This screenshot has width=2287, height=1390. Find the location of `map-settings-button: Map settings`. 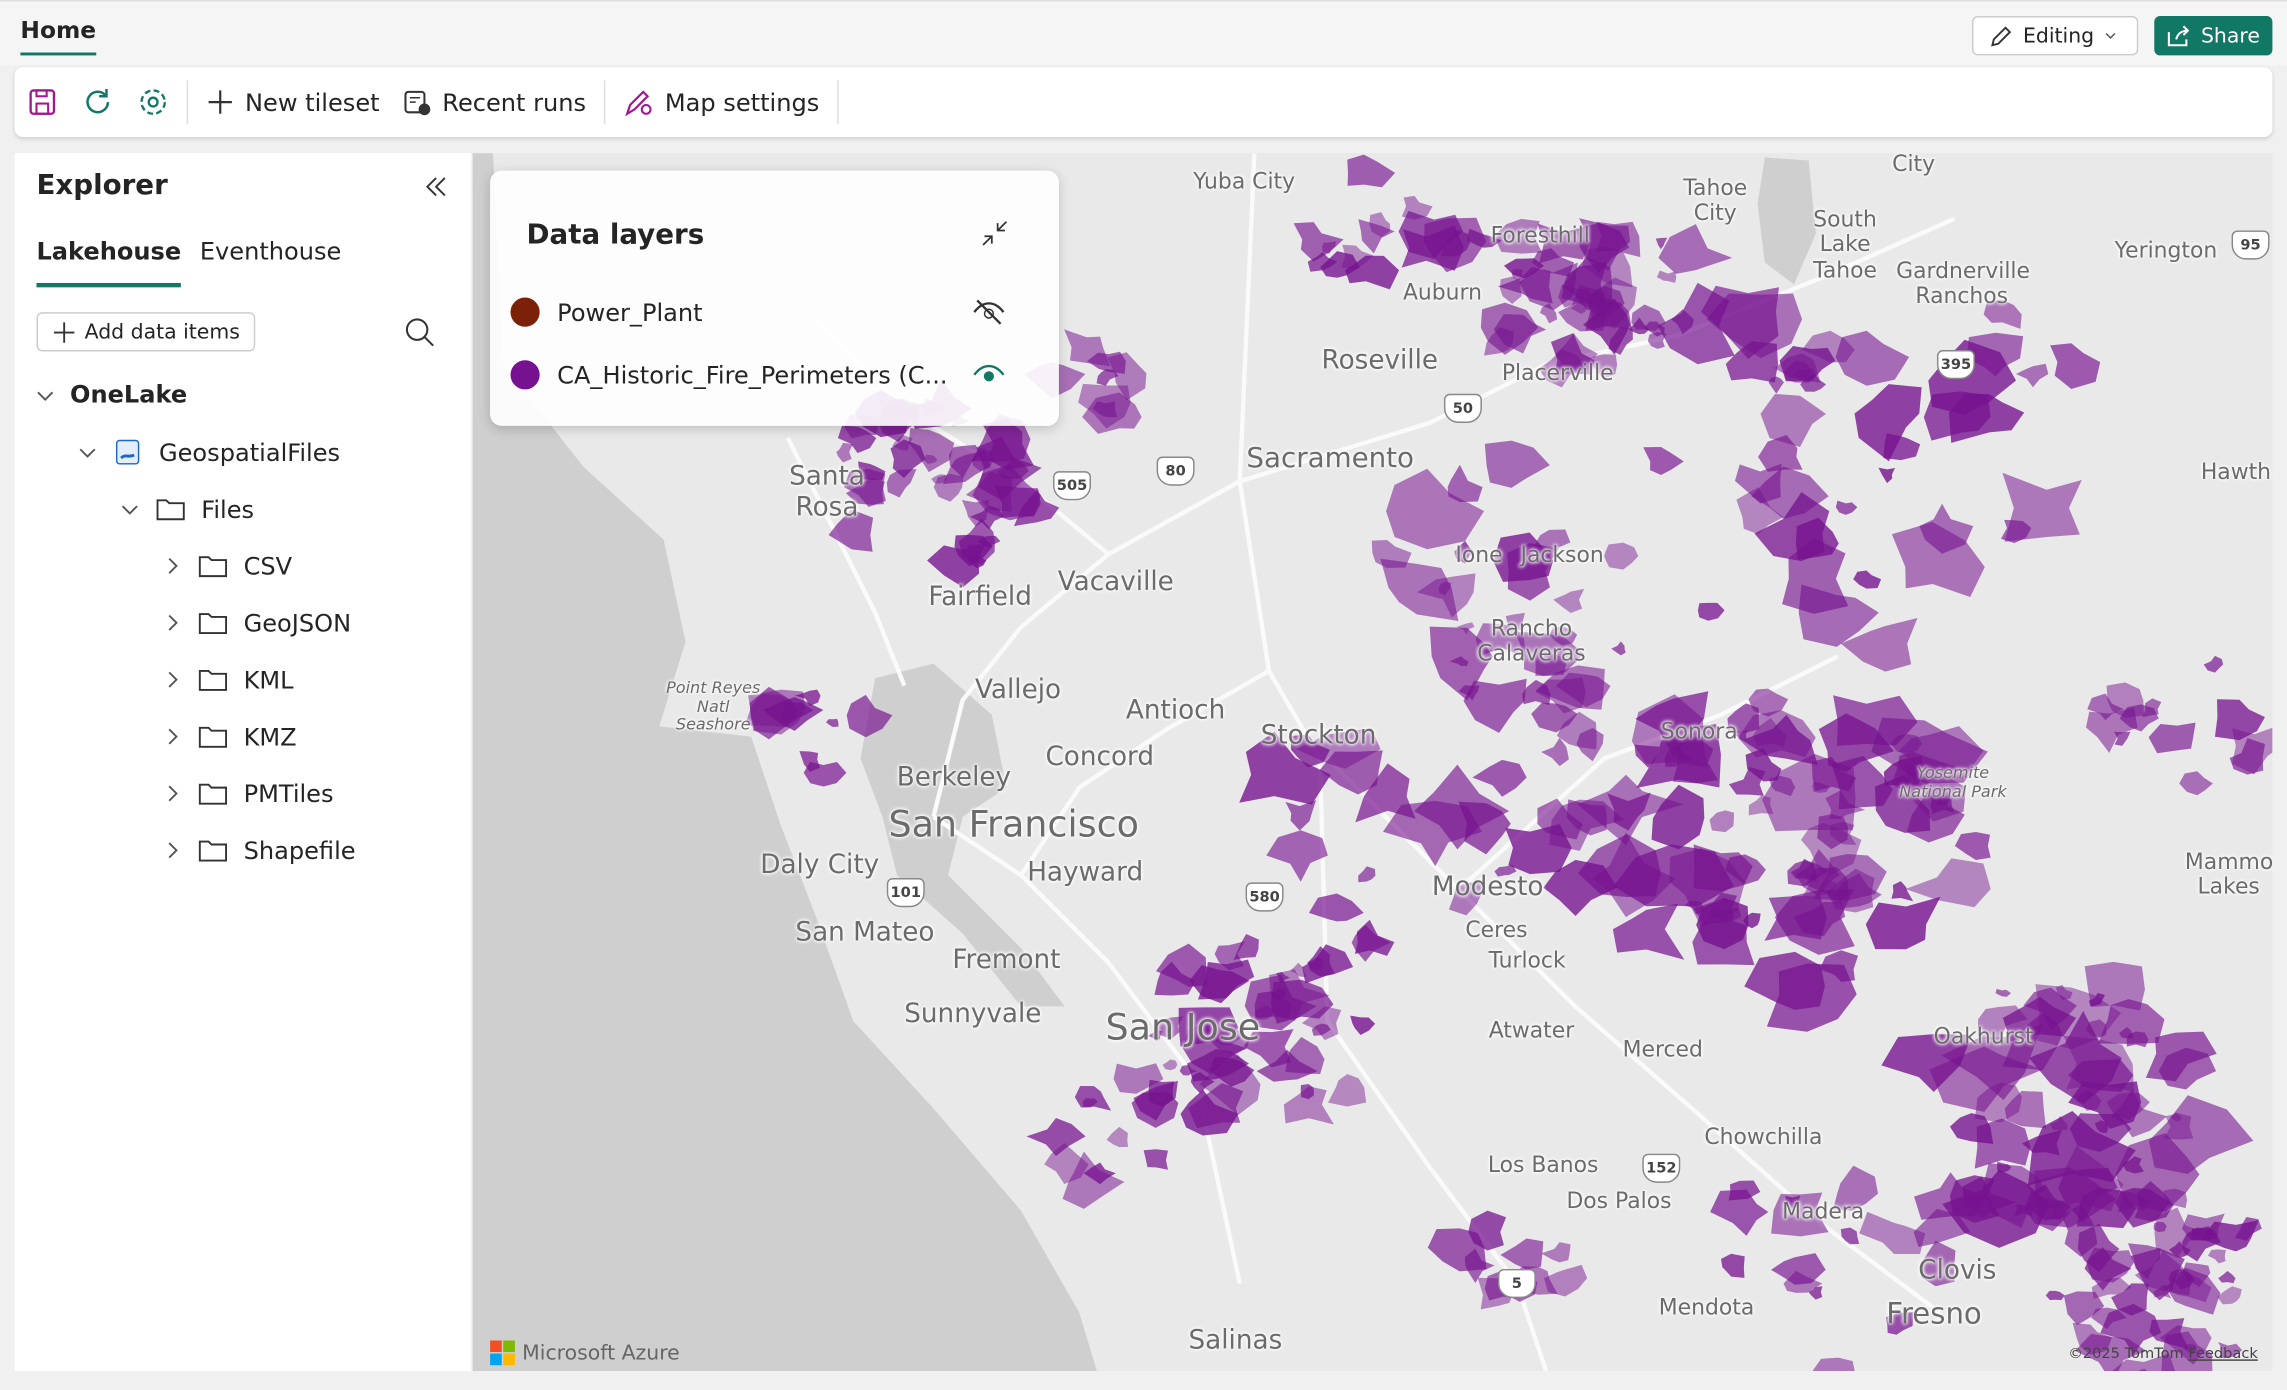

map-settings-button: Map settings is located at coordinates (721, 102).